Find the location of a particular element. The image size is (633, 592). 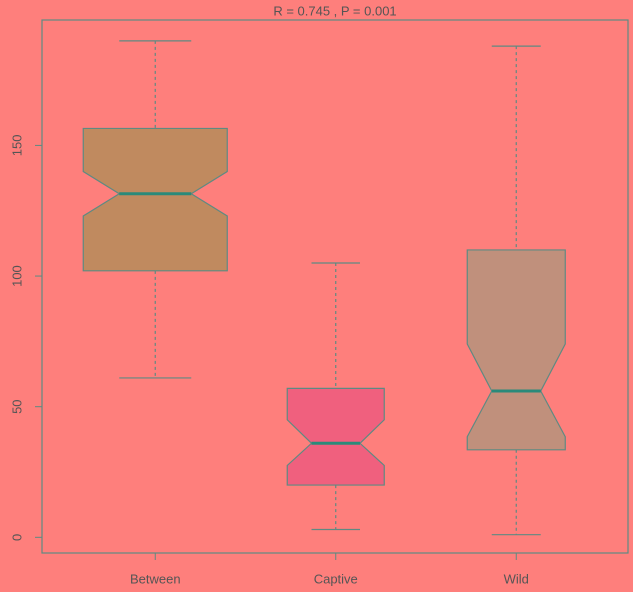

x-tick-label: Captive is located at coordinates (336, 578).